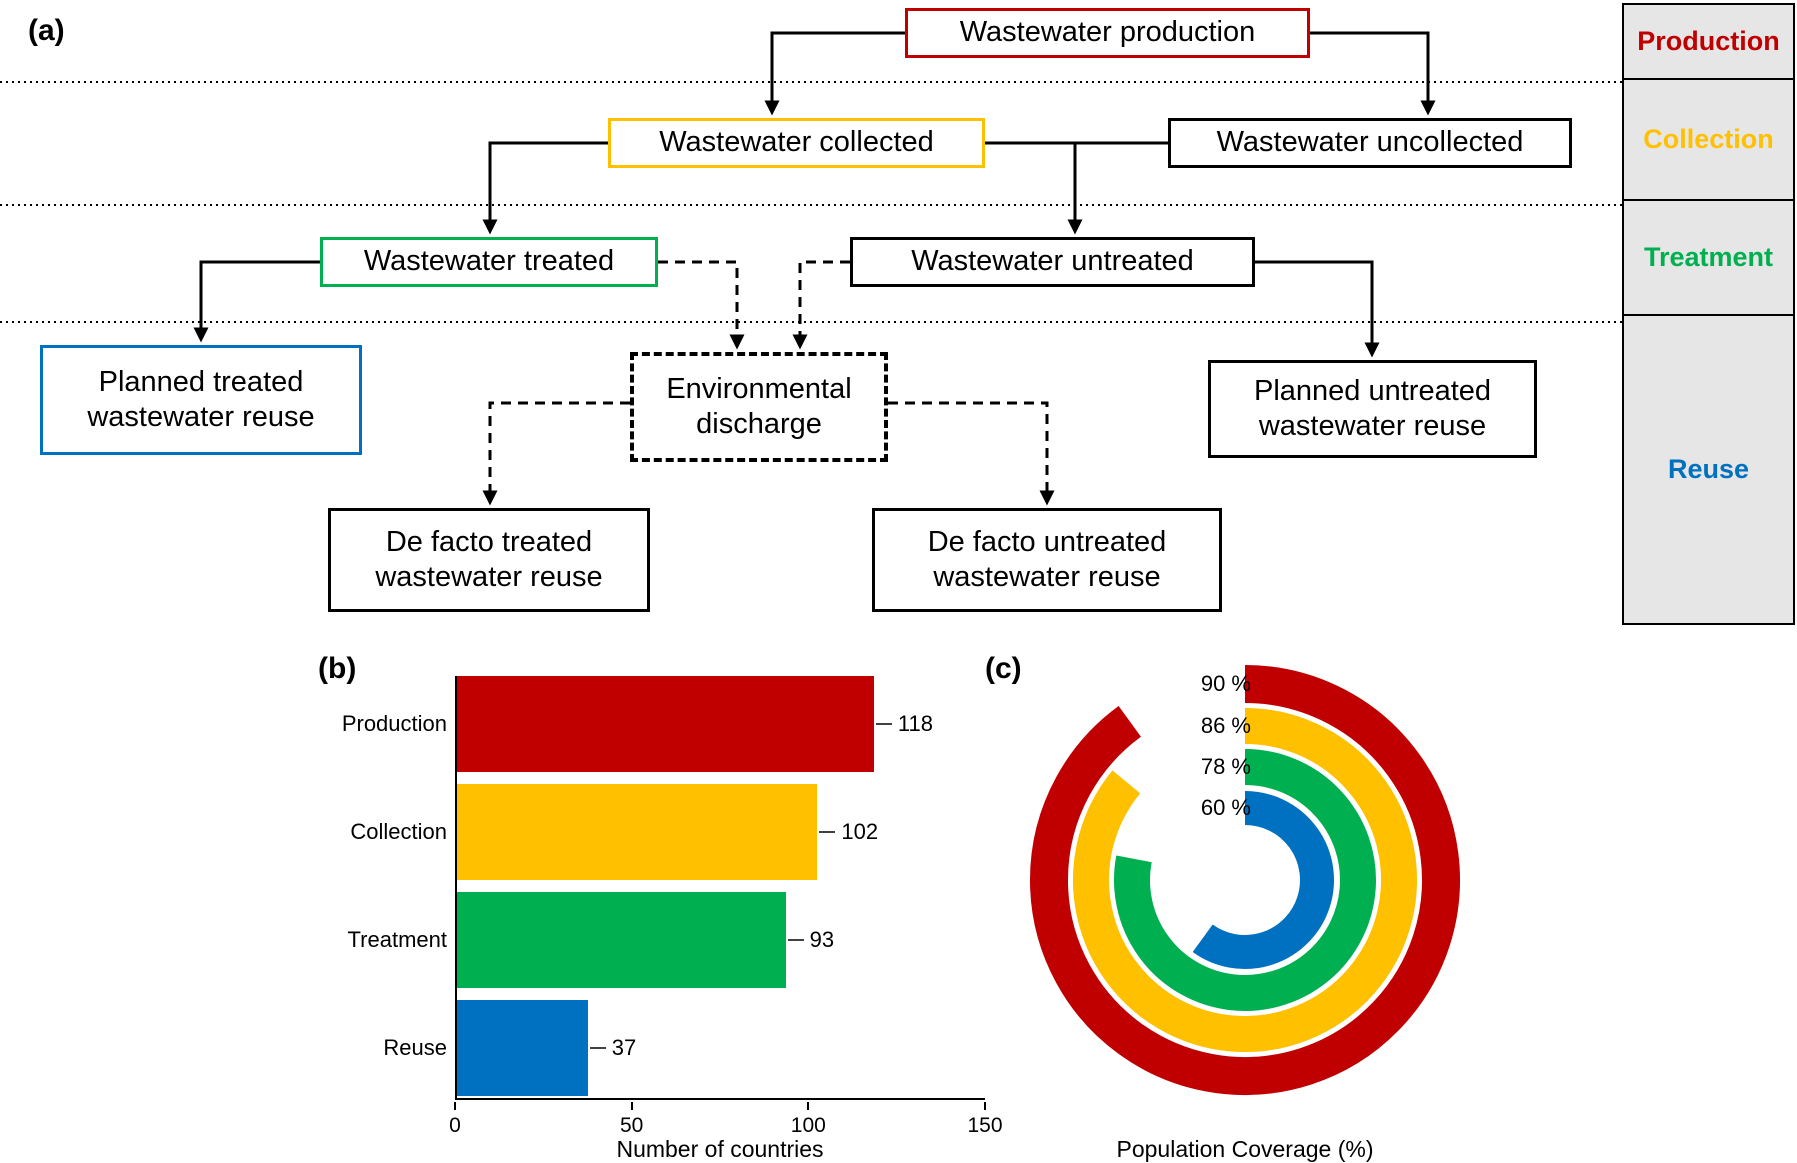 The height and width of the screenshot is (1163, 1797). What do you see at coordinates (256, 301) in the screenshot?
I see `connector-treated-to-planned-treated-reuse` at bounding box center [256, 301].